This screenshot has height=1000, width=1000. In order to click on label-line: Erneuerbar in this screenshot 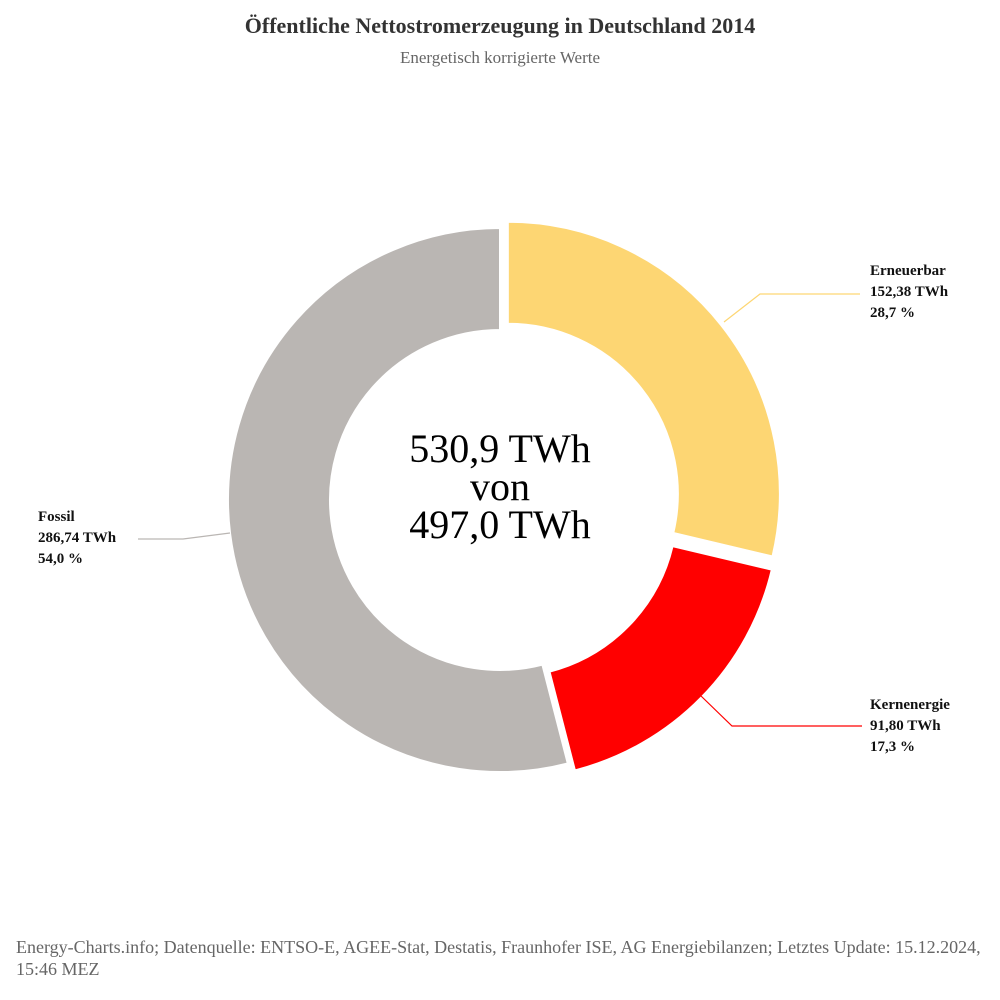, I will do `click(908, 271)`.